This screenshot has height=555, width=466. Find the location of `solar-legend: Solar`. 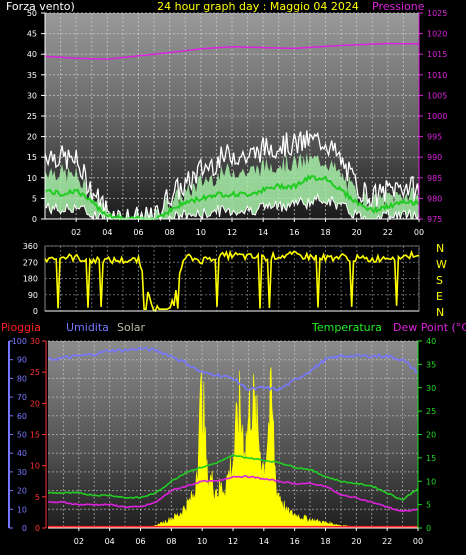

solar-legend: Solar is located at coordinates (131, 327).